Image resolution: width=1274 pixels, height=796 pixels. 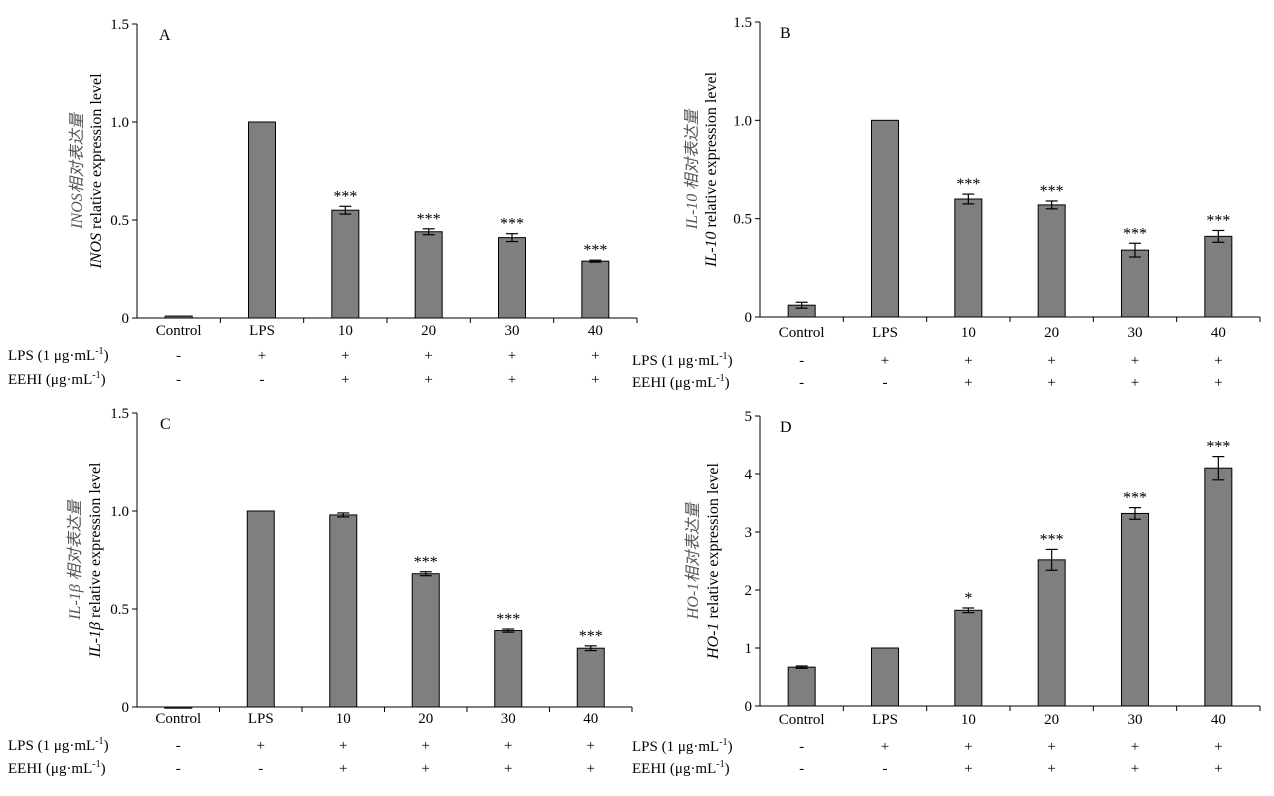 I want to click on x-tick-label: Control, so click(x=178, y=719).